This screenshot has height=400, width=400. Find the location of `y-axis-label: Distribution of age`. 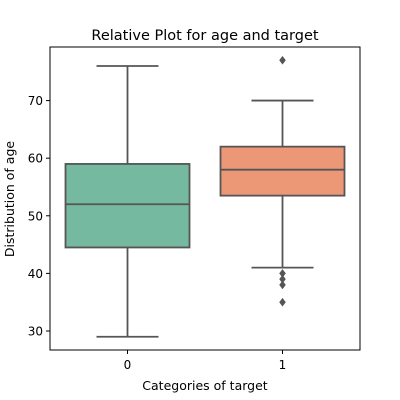

y-axis-label: Distribution of age is located at coordinates (9, 199).